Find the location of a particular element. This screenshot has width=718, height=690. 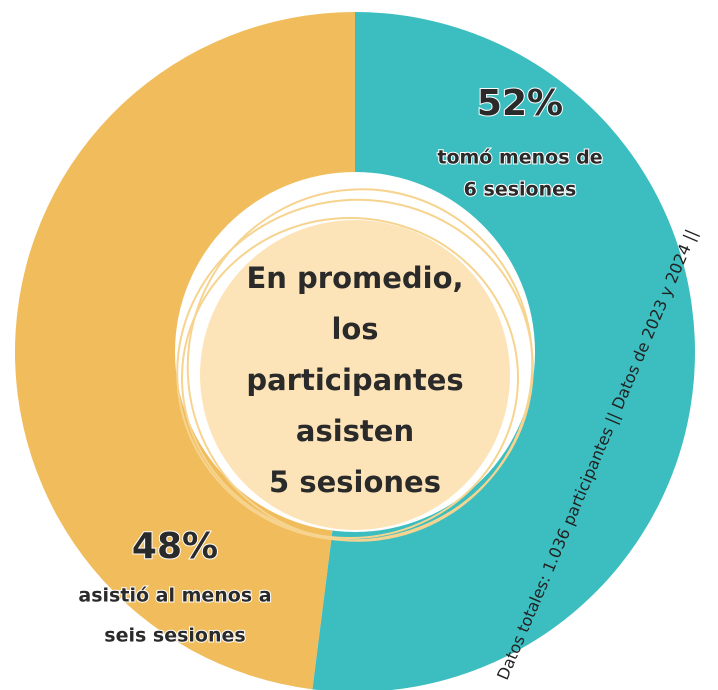

slice-label: tomó menos de is located at coordinates (519, 158).